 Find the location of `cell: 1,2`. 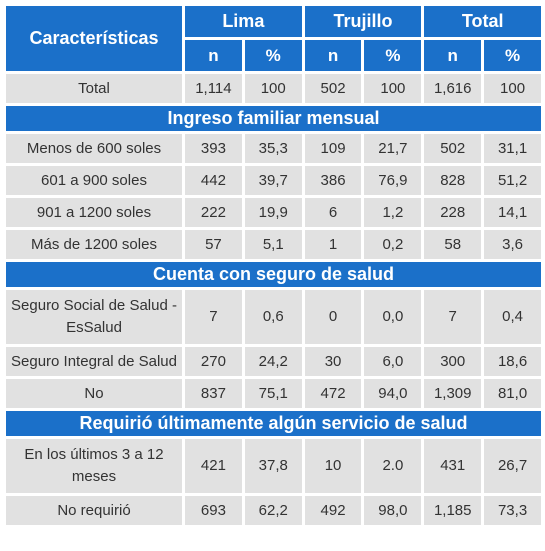

cell: 1,2 is located at coordinates (393, 212).